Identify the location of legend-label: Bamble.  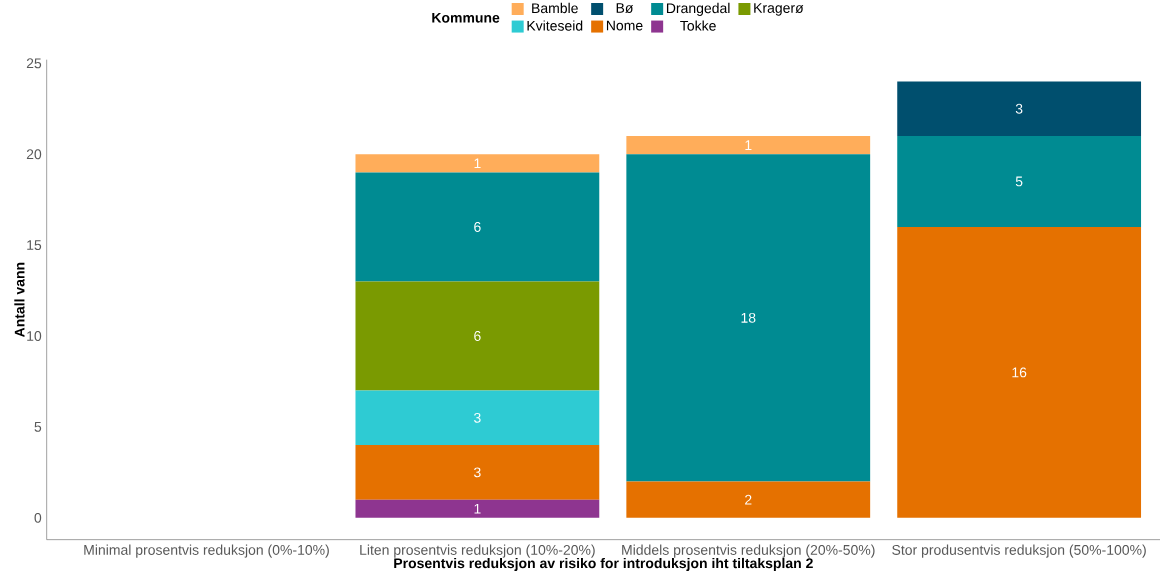
(555, 8).